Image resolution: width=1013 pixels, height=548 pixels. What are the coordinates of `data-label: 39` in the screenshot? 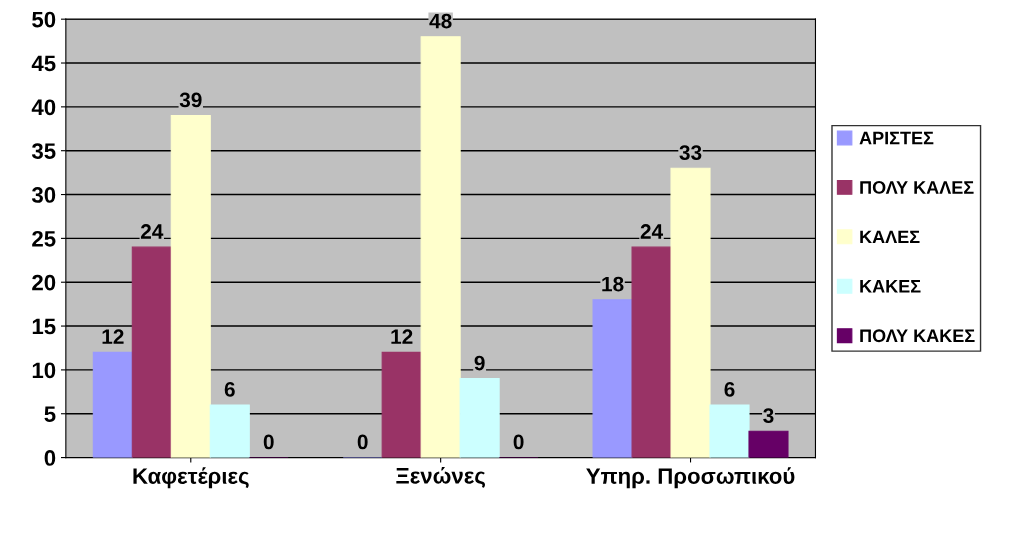 It's located at (190, 100).